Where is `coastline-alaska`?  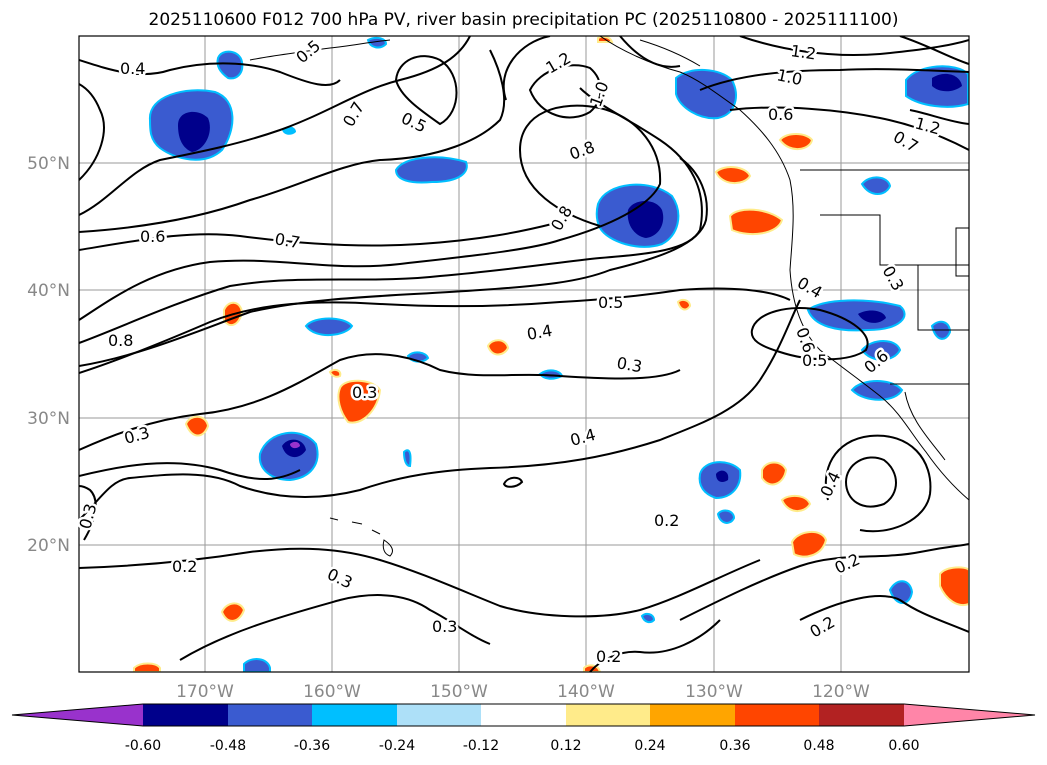
coastline-alaska is located at coordinates (670, 53).